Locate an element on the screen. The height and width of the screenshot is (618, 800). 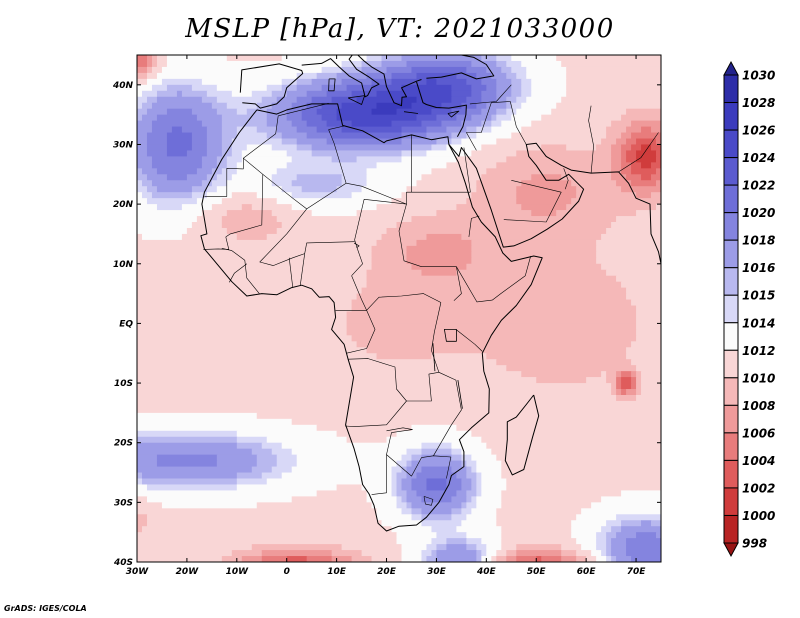
colorbar-label: 1010 is located at coordinates (758, 378).